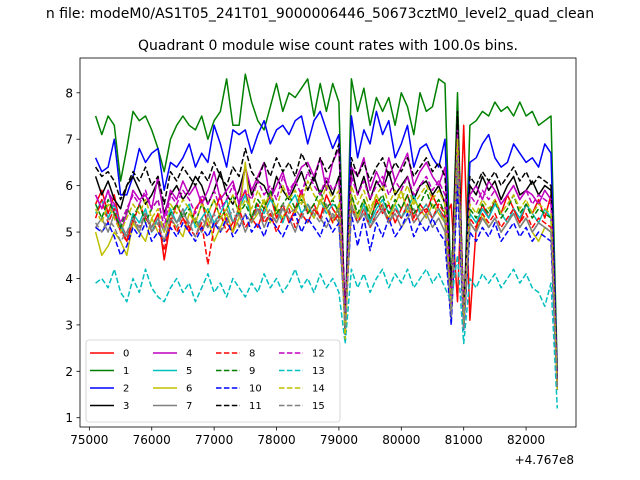  I want to click on legend-item-module-11: 11, so click(239, 406).